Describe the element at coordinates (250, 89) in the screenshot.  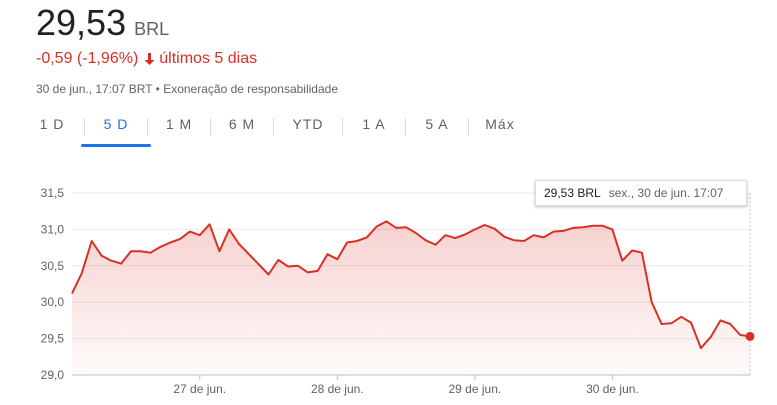
I see `disclaimer-link: Exoneração de responsabilidade` at that location.